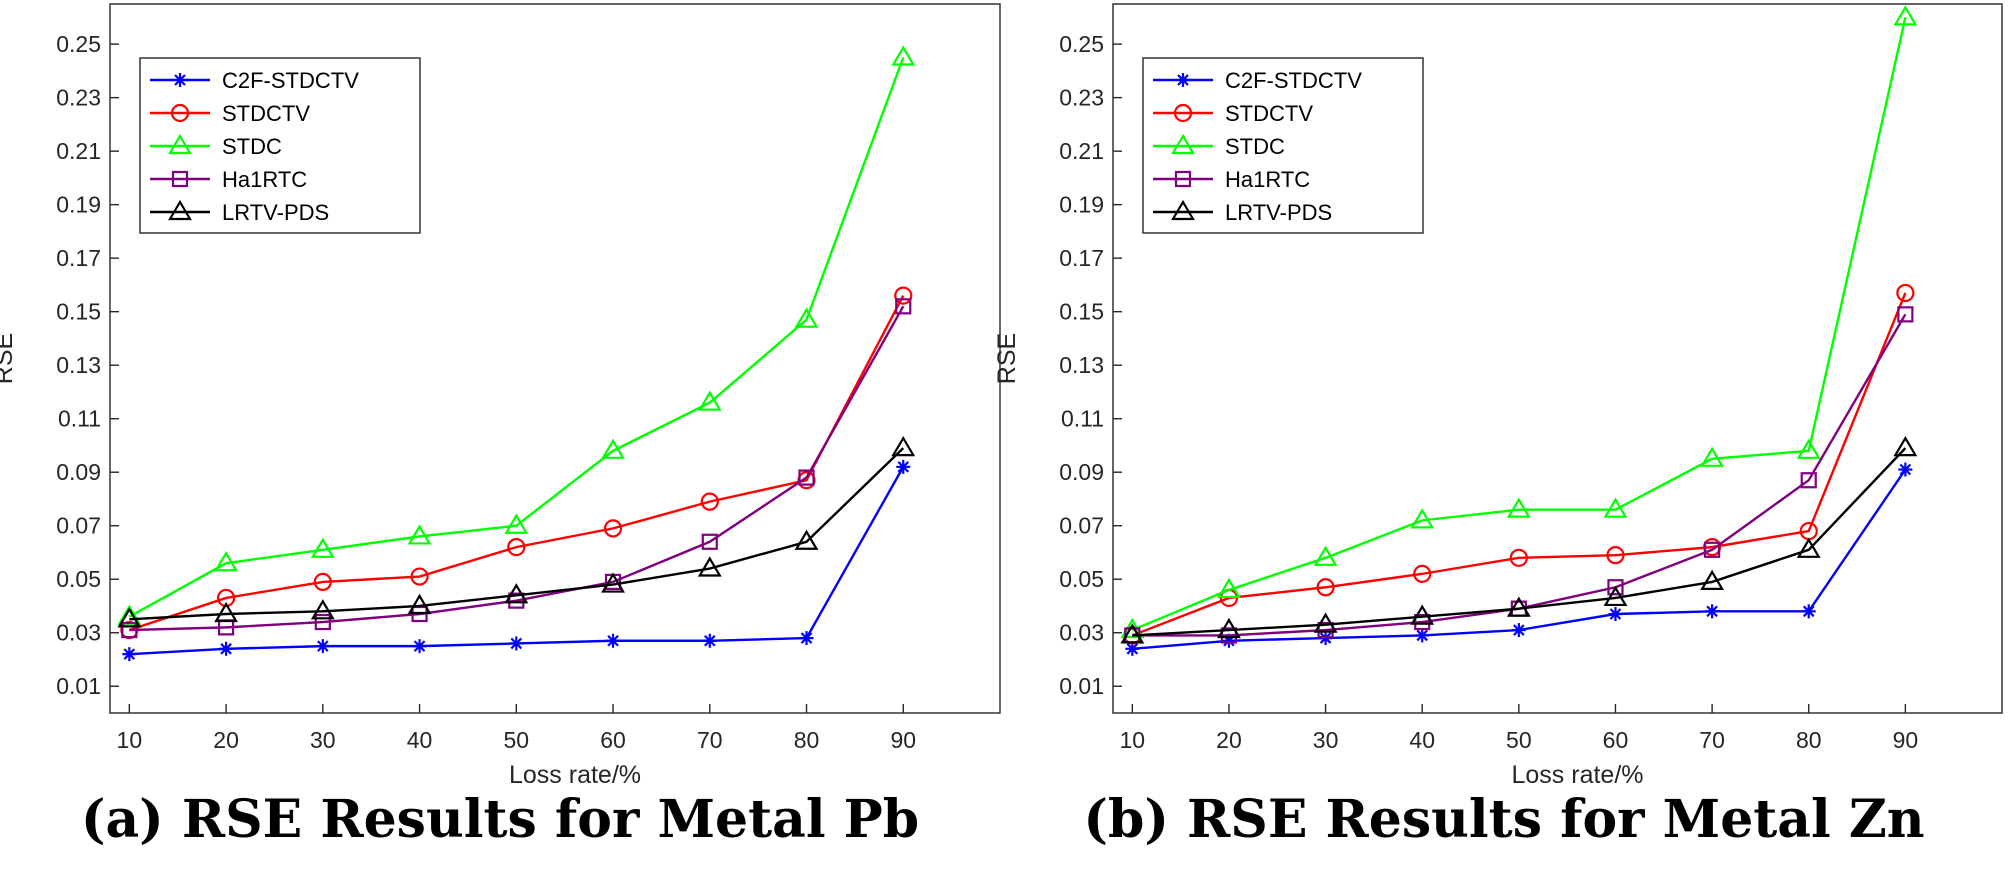 The image size is (2008, 869). Describe the element at coordinates (78, 98) in the screenshot. I see `y-tick-label: 0.23` at that location.